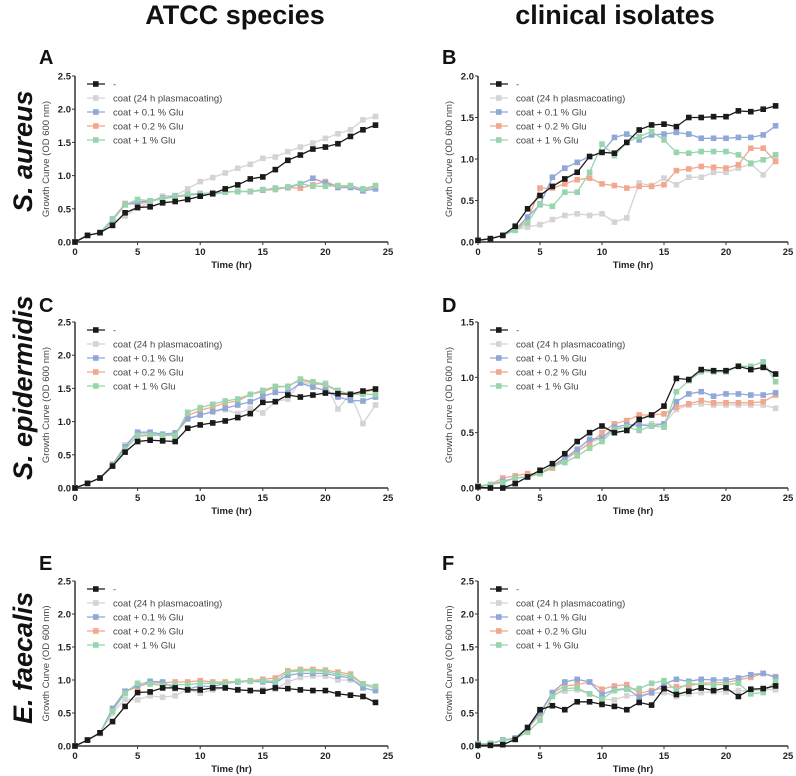  Describe the element at coordinates (148, 373) in the screenshot. I see `legend-label: coat + 0.2 % Glu` at that location.